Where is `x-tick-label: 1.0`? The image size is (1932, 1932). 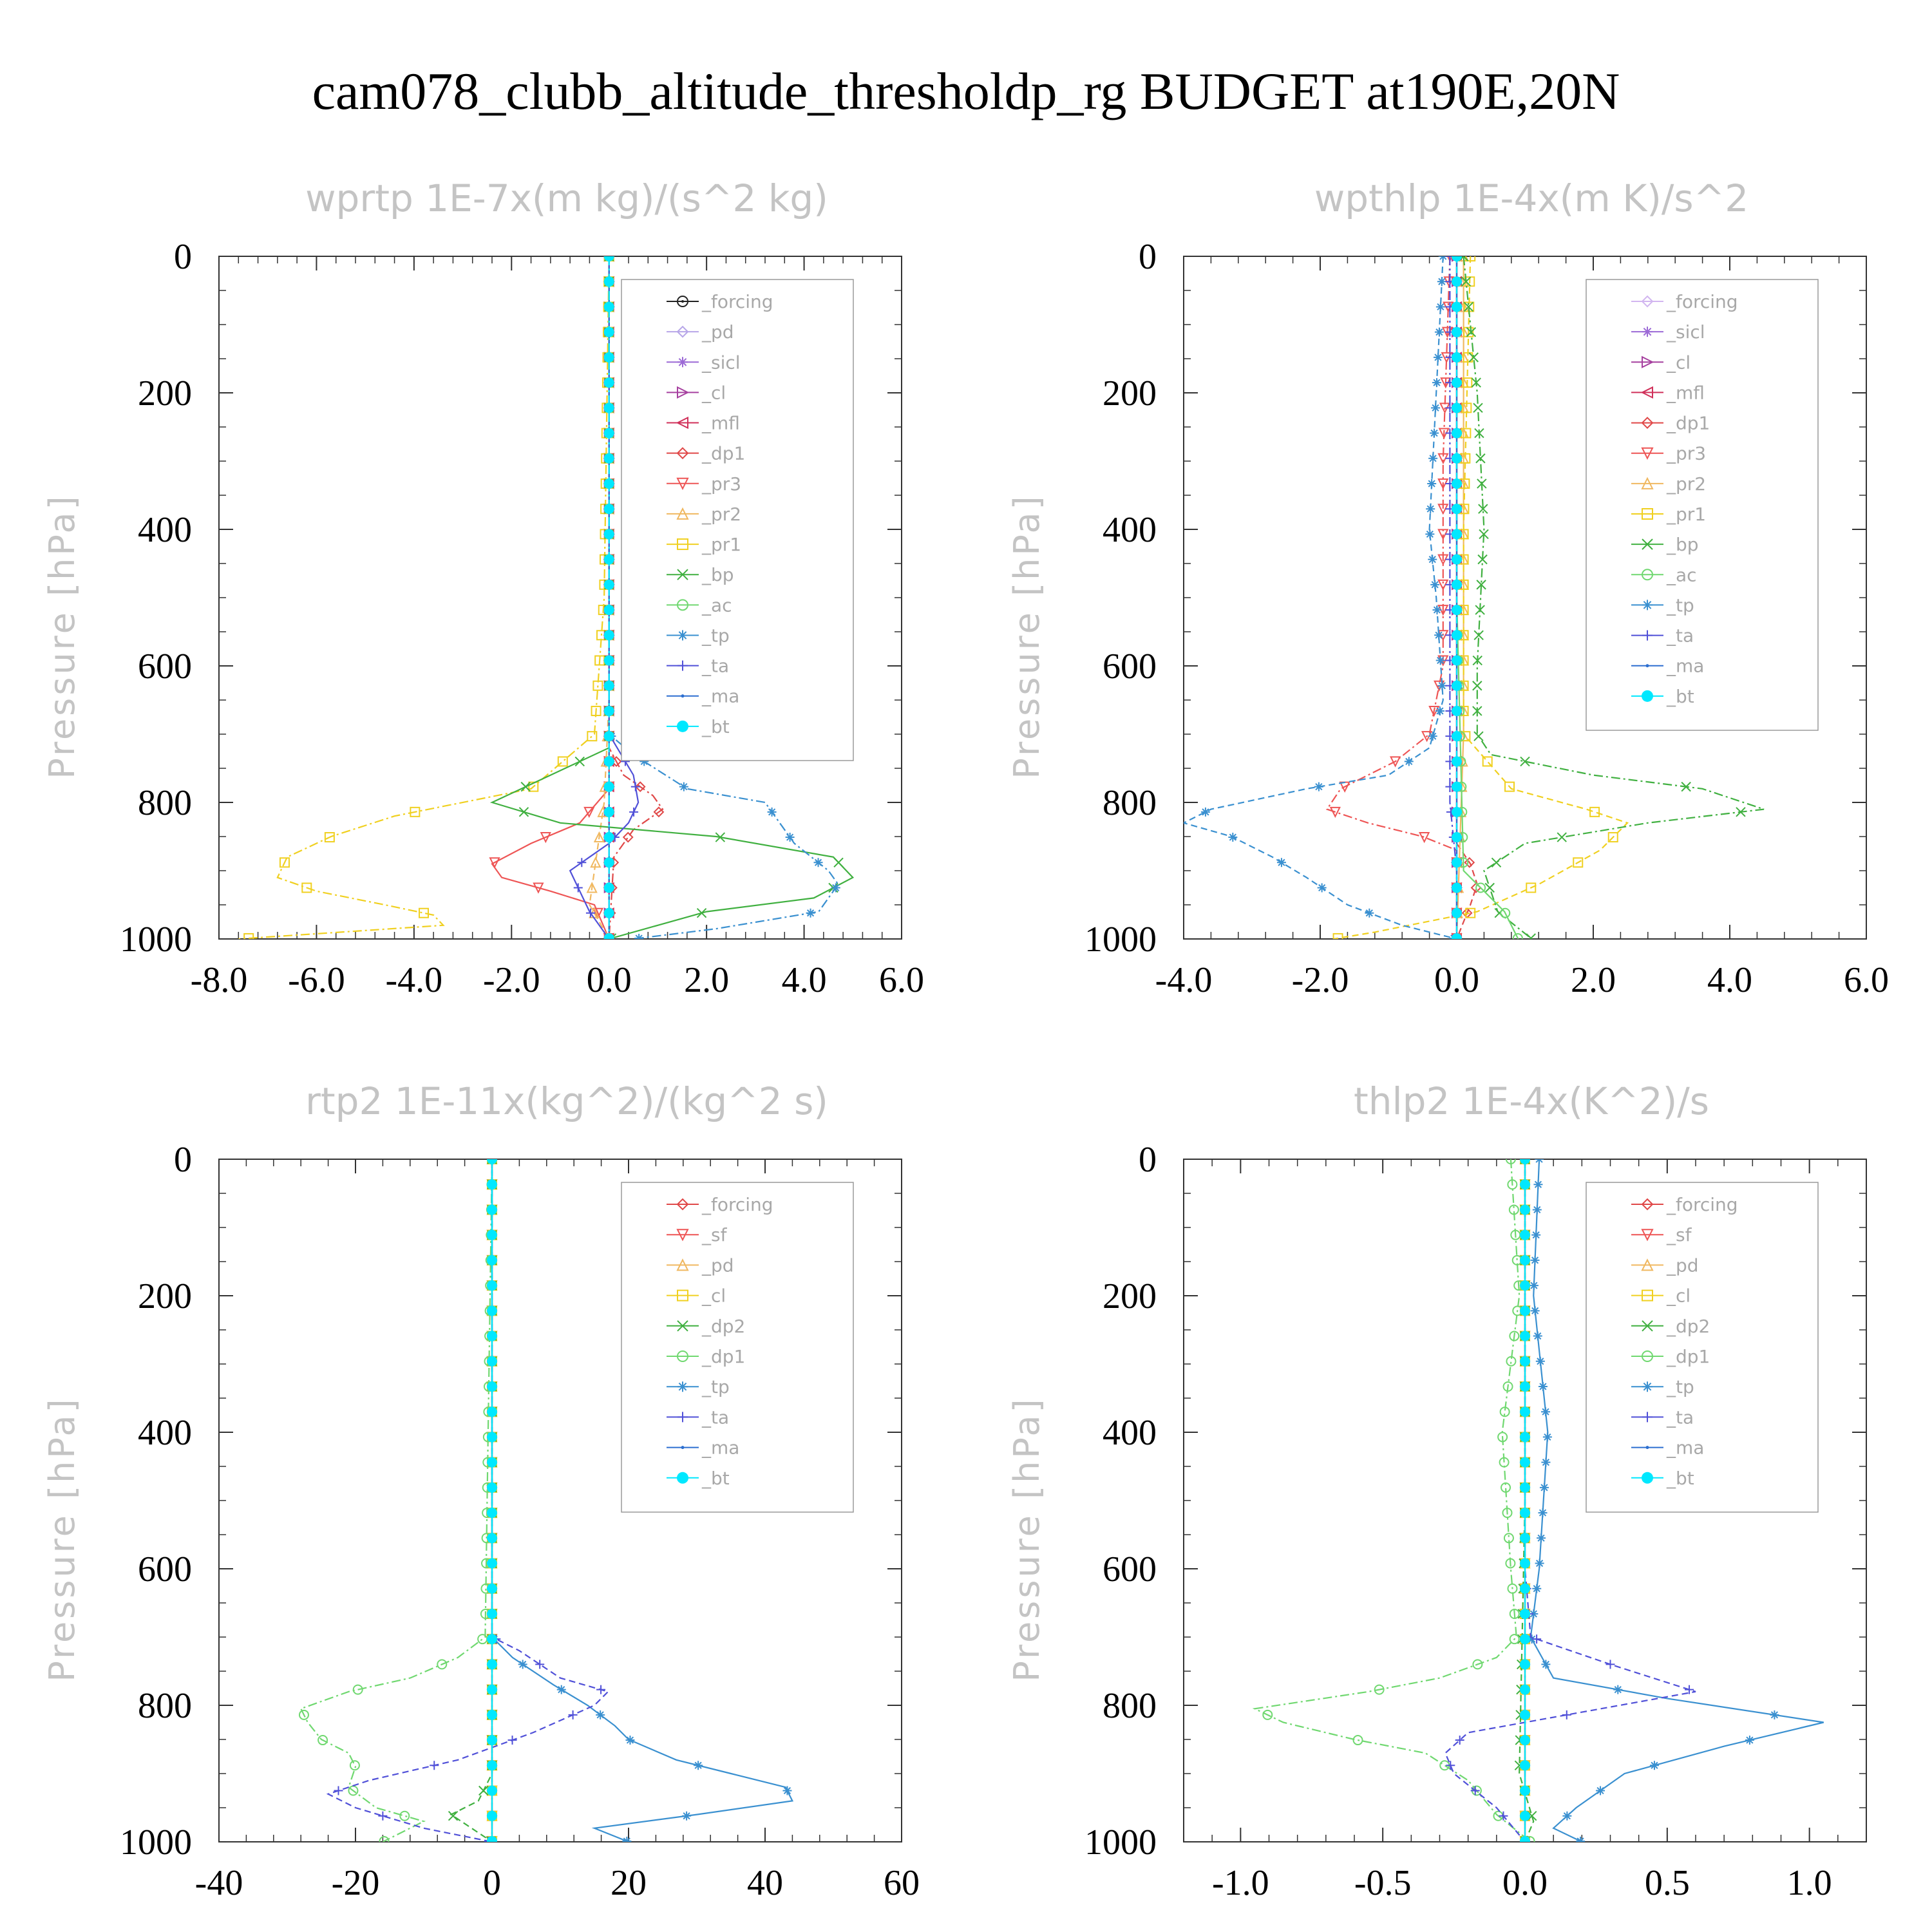
x-tick-label: 1.0 is located at coordinates (1810, 1883).